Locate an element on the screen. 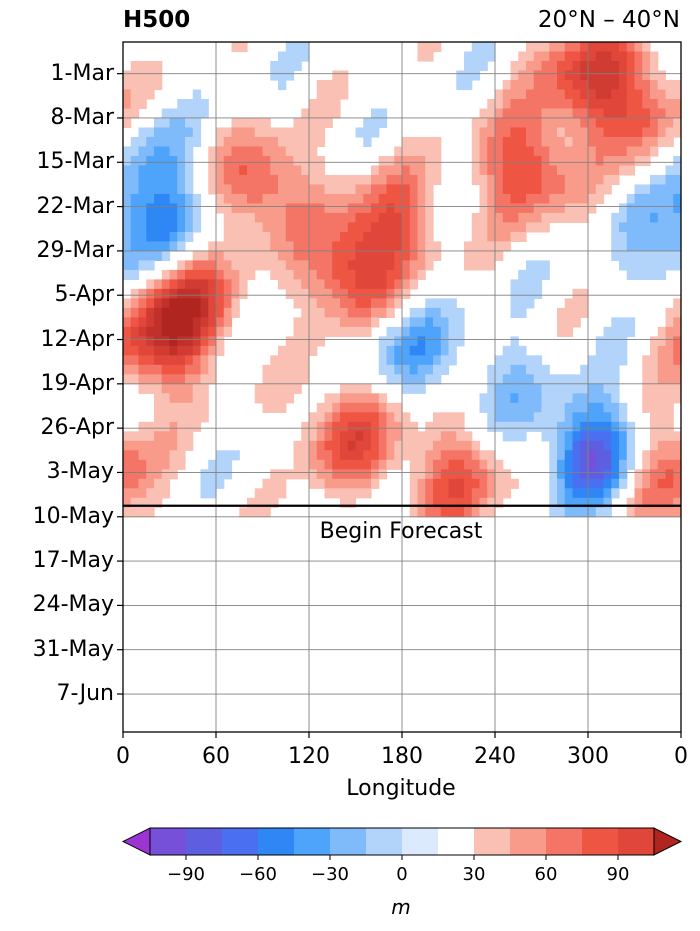 Image resolution: width=700 pixels, height=931 pixels. colorbar-segment is located at coordinates (636, 841).